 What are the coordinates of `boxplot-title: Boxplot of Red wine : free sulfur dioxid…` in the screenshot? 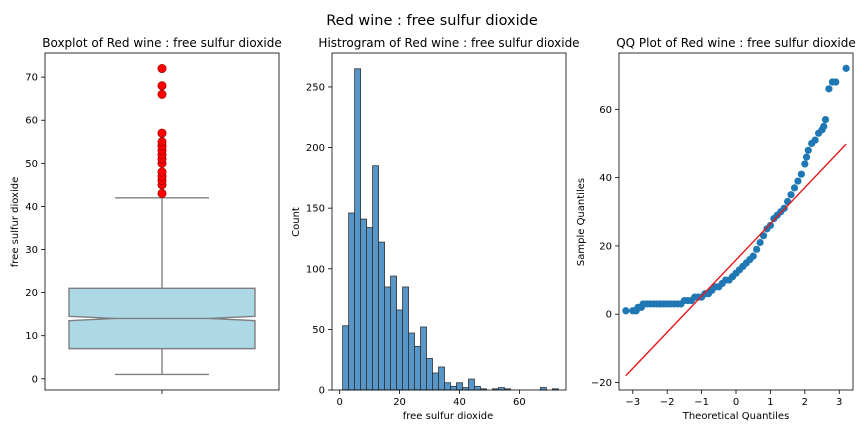 It's located at (162, 43).